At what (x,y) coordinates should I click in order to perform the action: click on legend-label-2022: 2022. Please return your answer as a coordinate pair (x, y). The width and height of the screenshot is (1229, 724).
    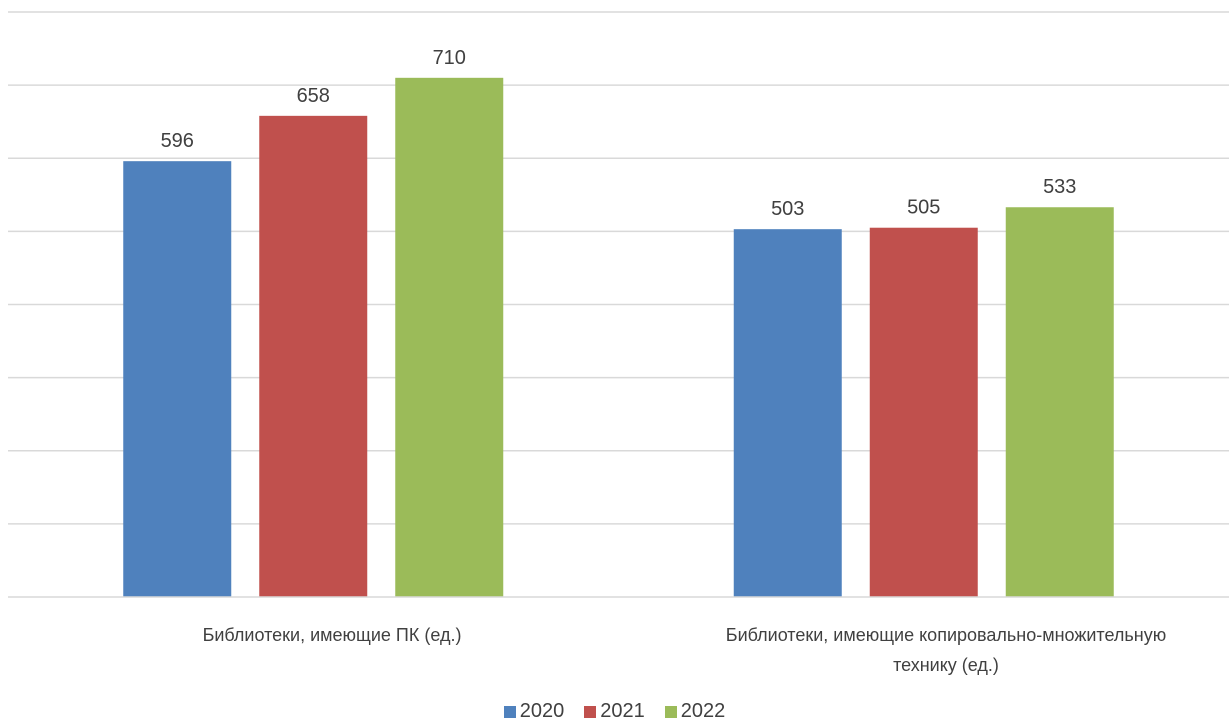
    Looking at the image, I should click on (703, 711).